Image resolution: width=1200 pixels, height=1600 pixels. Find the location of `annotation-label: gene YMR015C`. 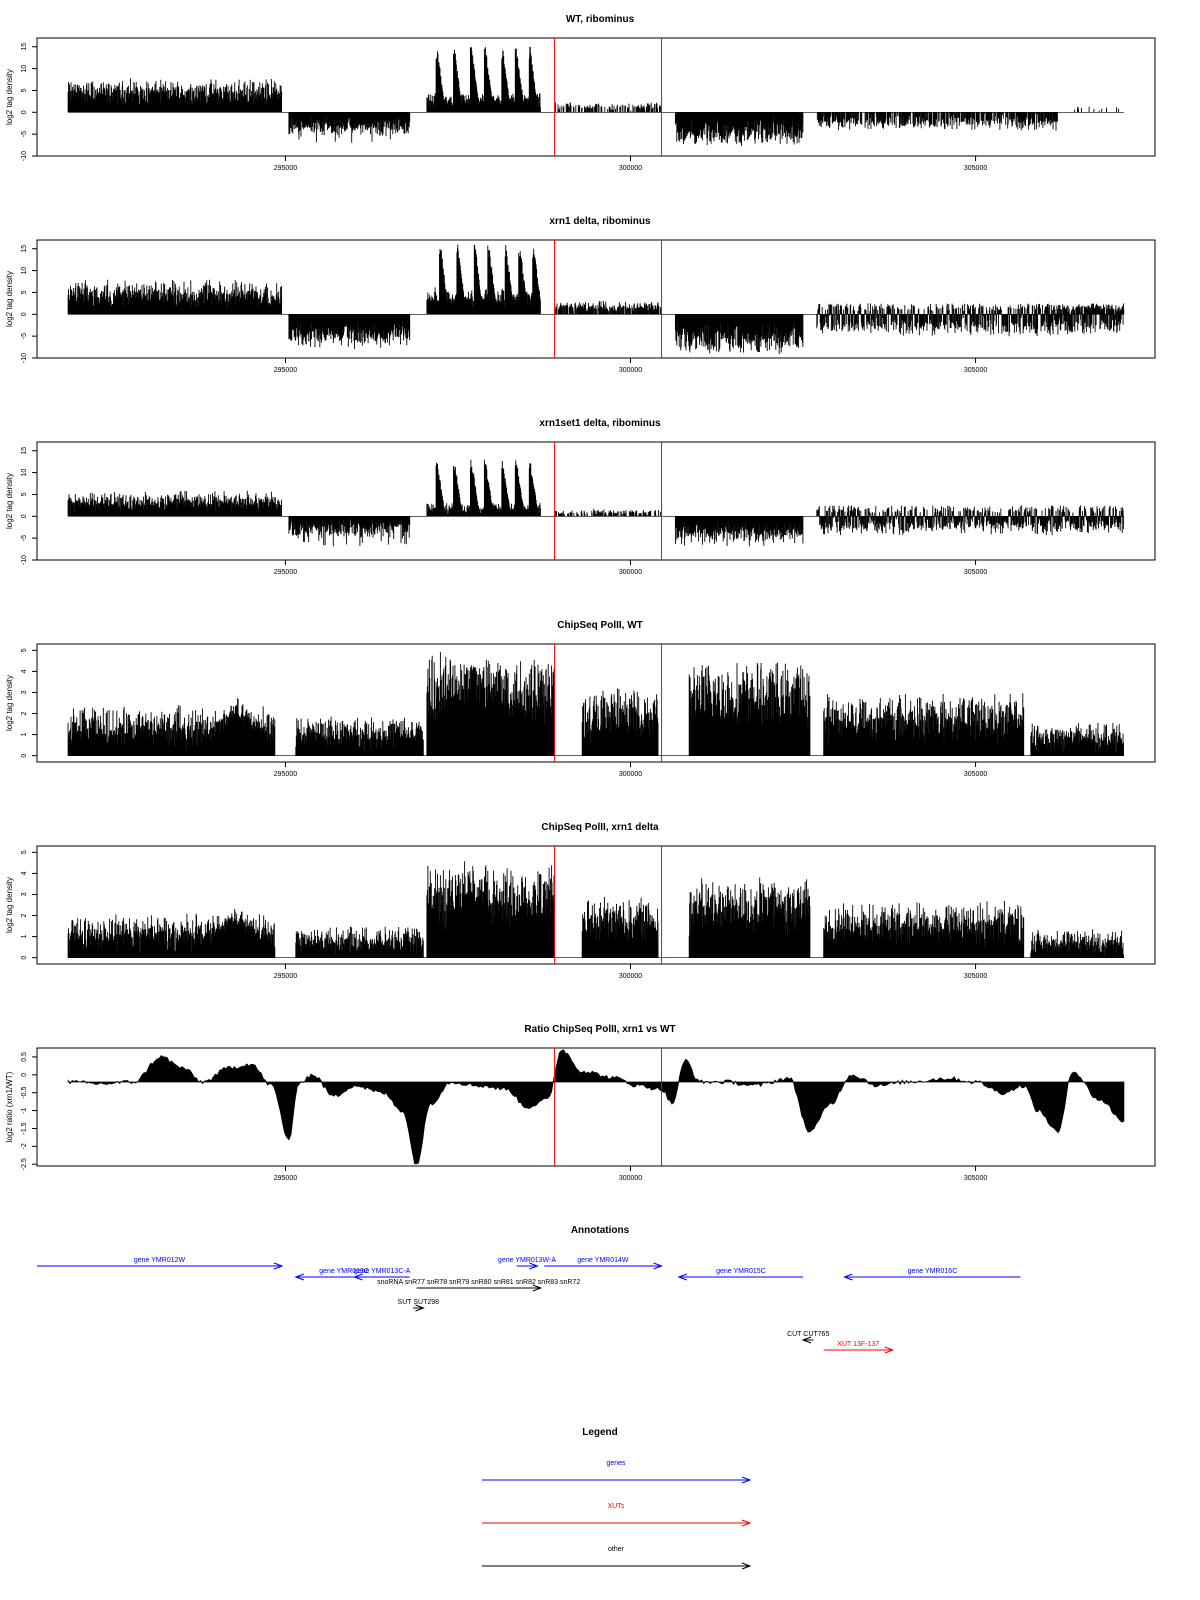

annotation-label: gene YMR015C is located at coordinates (741, 1271).